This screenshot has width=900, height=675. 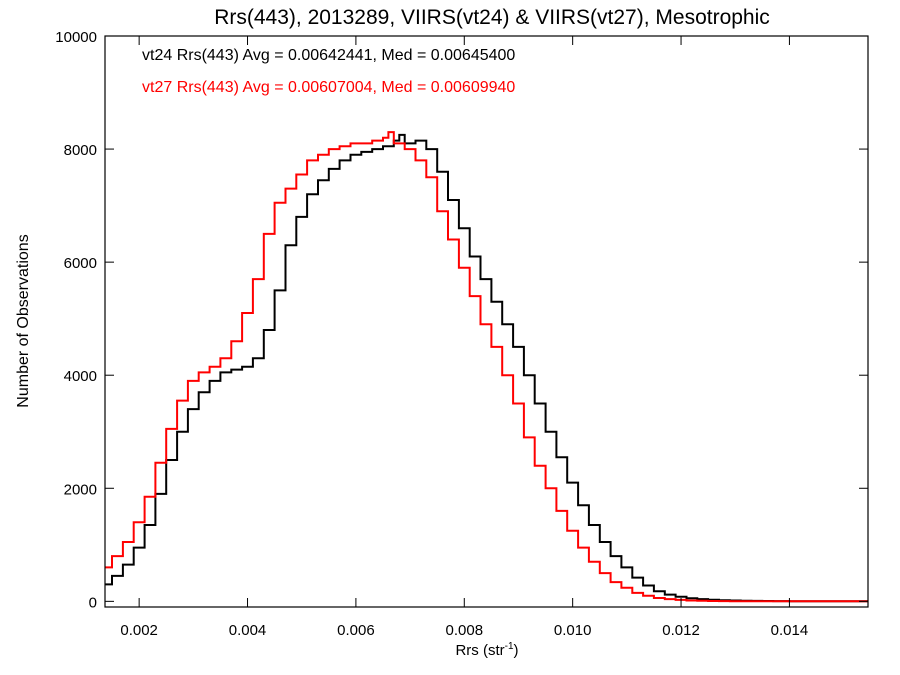 I want to click on x-tick-label: 0.004, so click(x=248, y=630).